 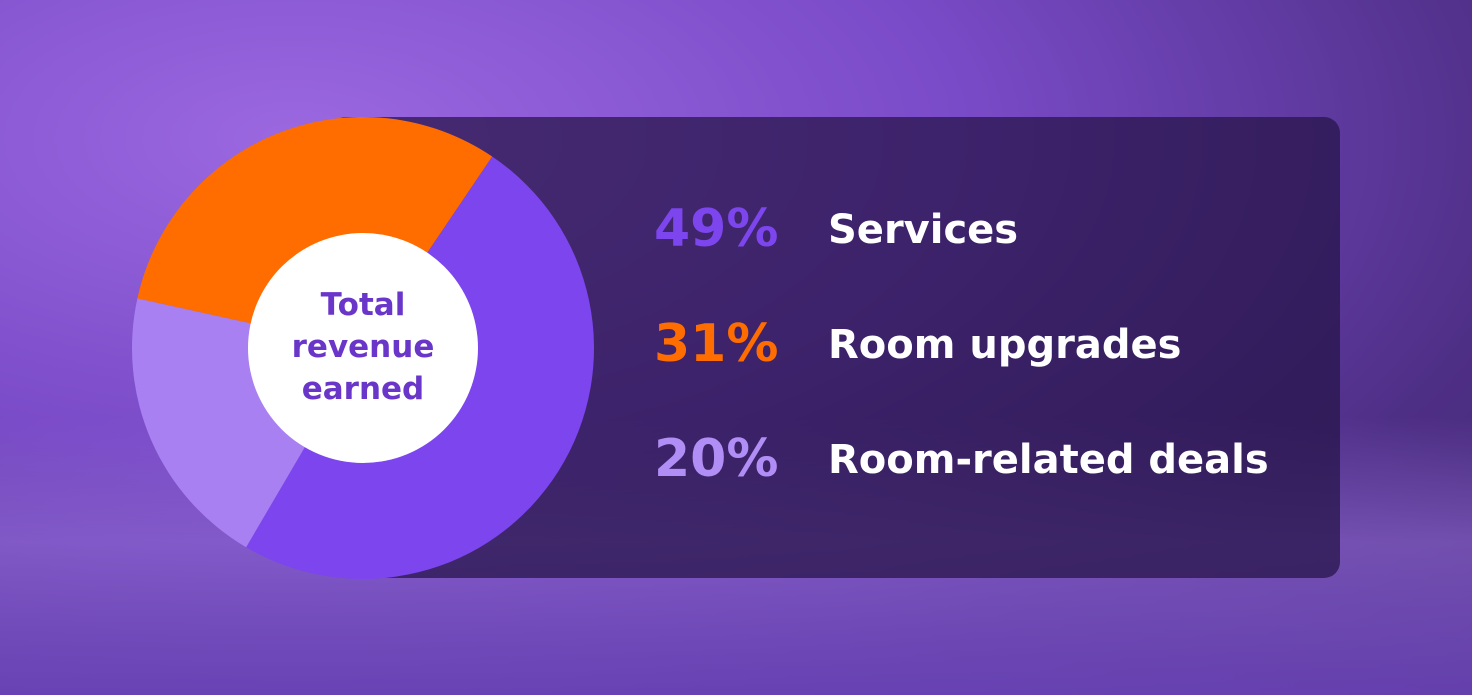 I want to click on center-label: Total revenue earned, so click(x=363, y=347).